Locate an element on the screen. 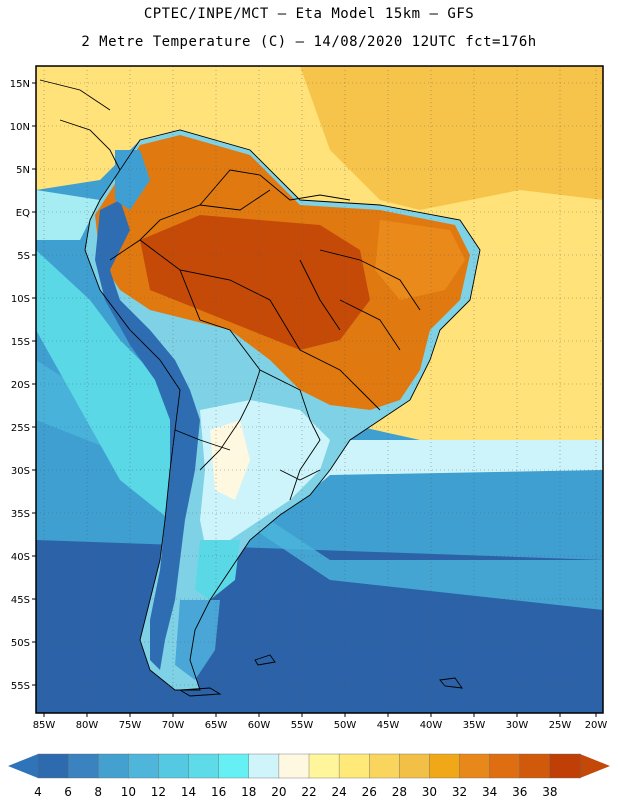  lon-label: 35W is located at coordinates (474, 725).